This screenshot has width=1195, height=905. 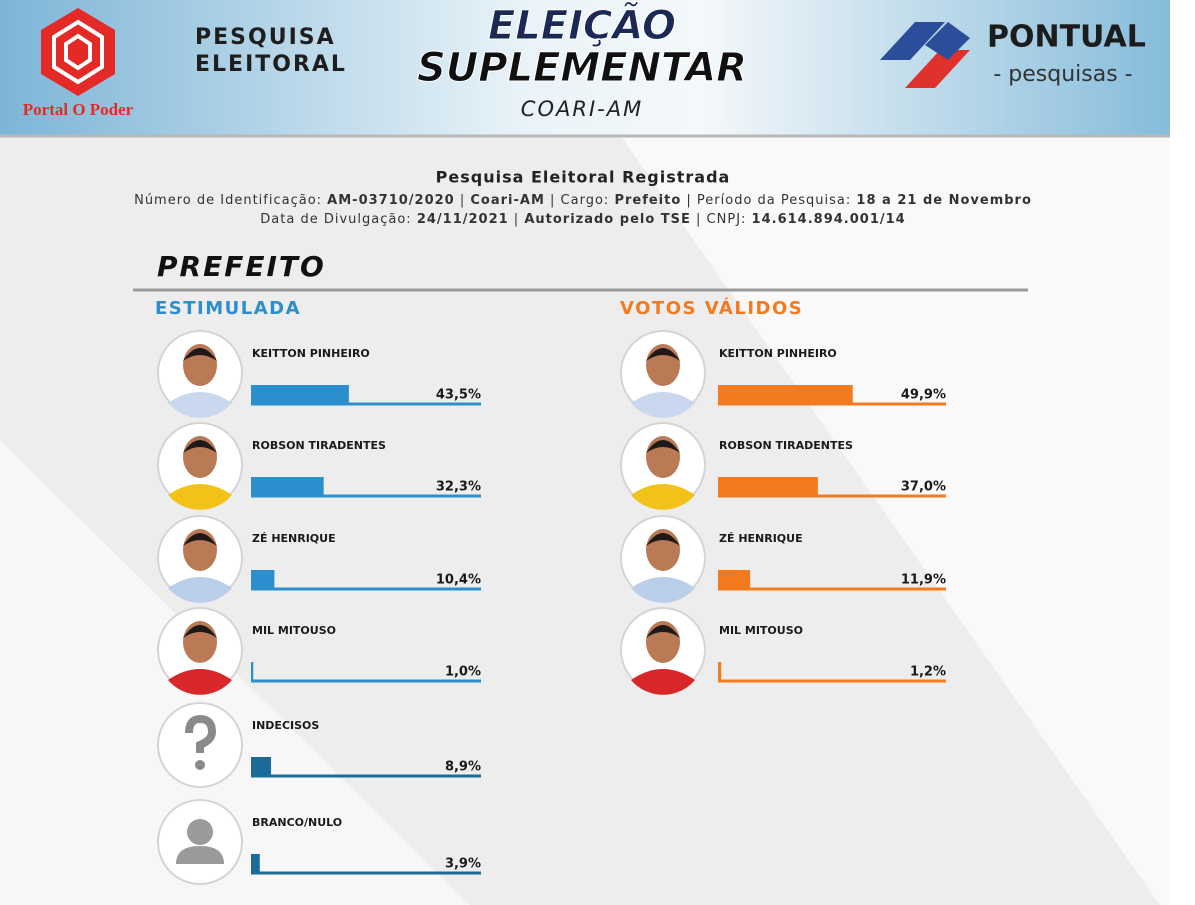 What do you see at coordinates (297, 822) in the screenshot?
I see `candidate-name: BRANCO/NULO` at bounding box center [297, 822].